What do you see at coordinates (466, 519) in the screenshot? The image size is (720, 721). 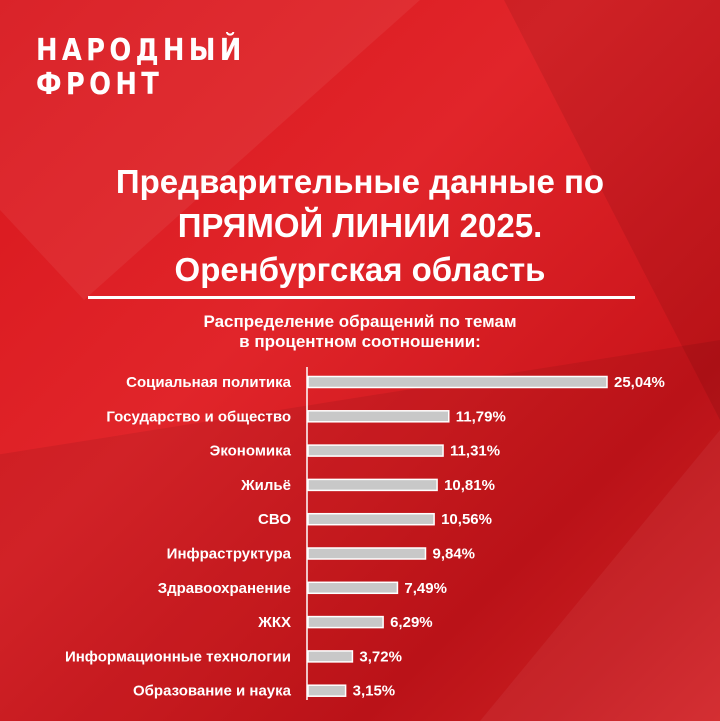 I see `value-label: 10,56%` at bounding box center [466, 519].